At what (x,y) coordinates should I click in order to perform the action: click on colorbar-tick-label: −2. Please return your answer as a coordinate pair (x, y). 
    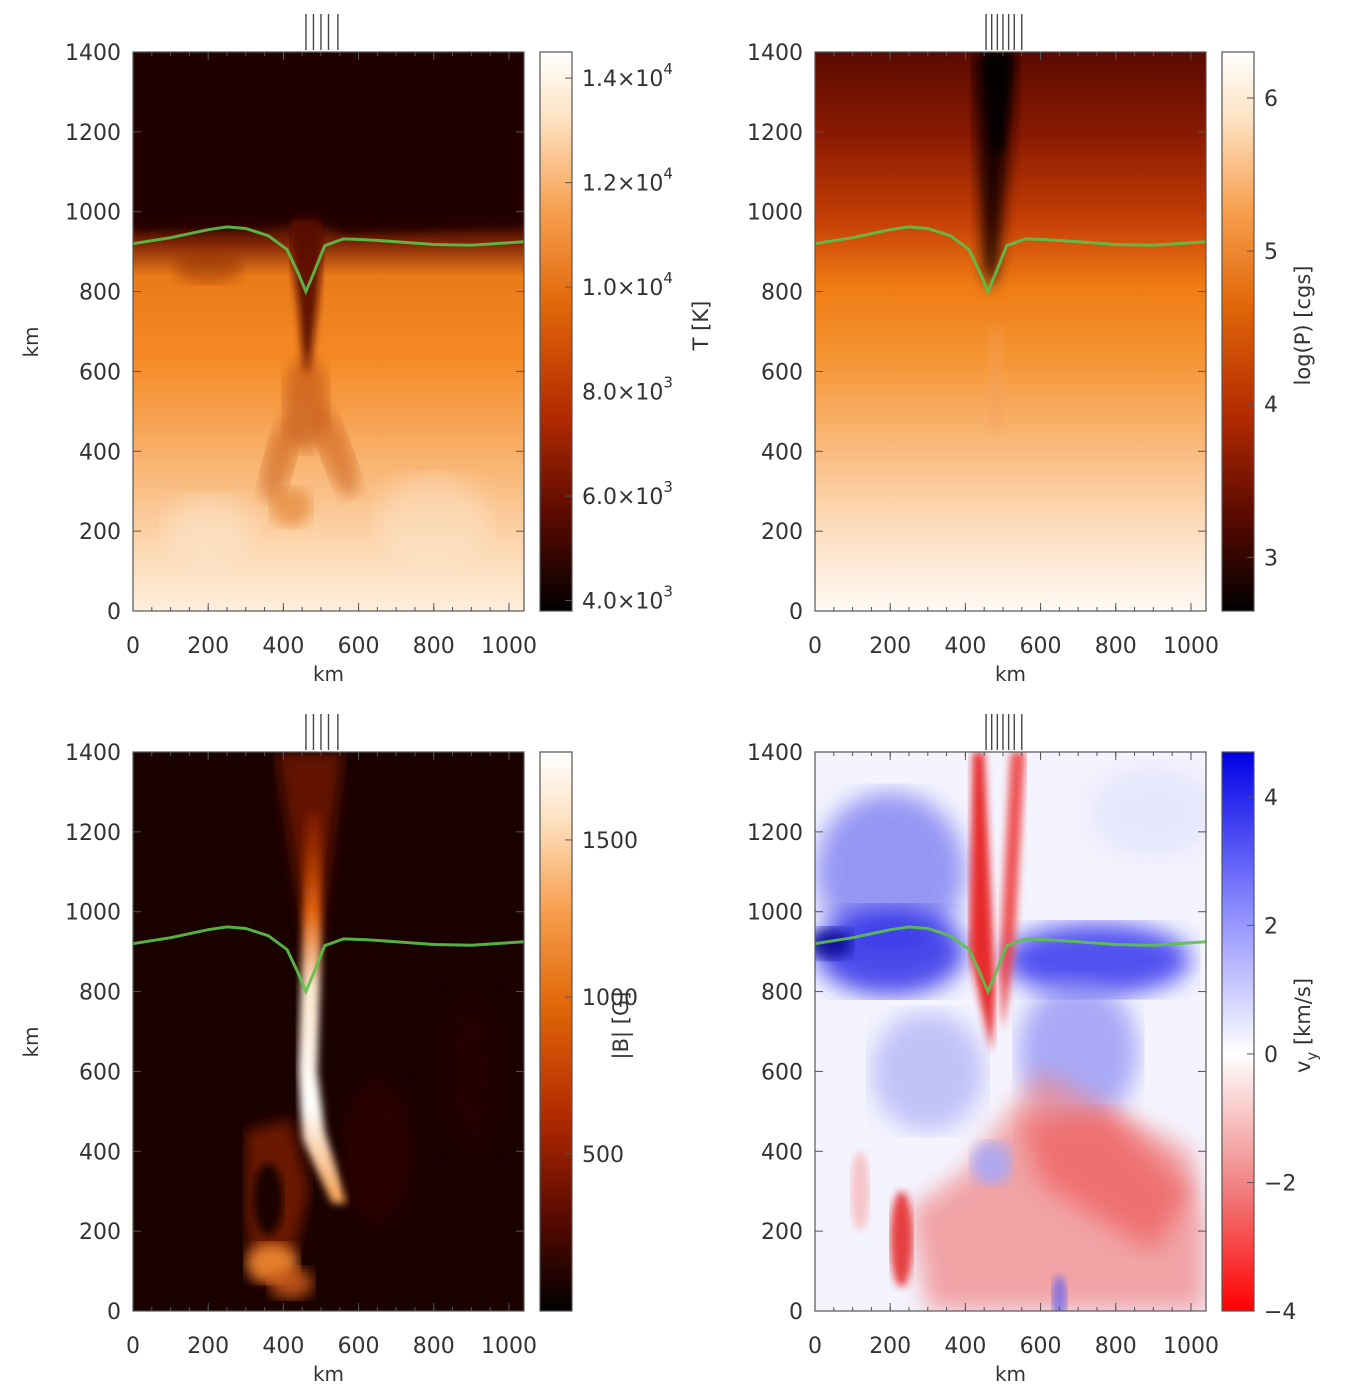
    Looking at the image, I should click on (1280, 1183).